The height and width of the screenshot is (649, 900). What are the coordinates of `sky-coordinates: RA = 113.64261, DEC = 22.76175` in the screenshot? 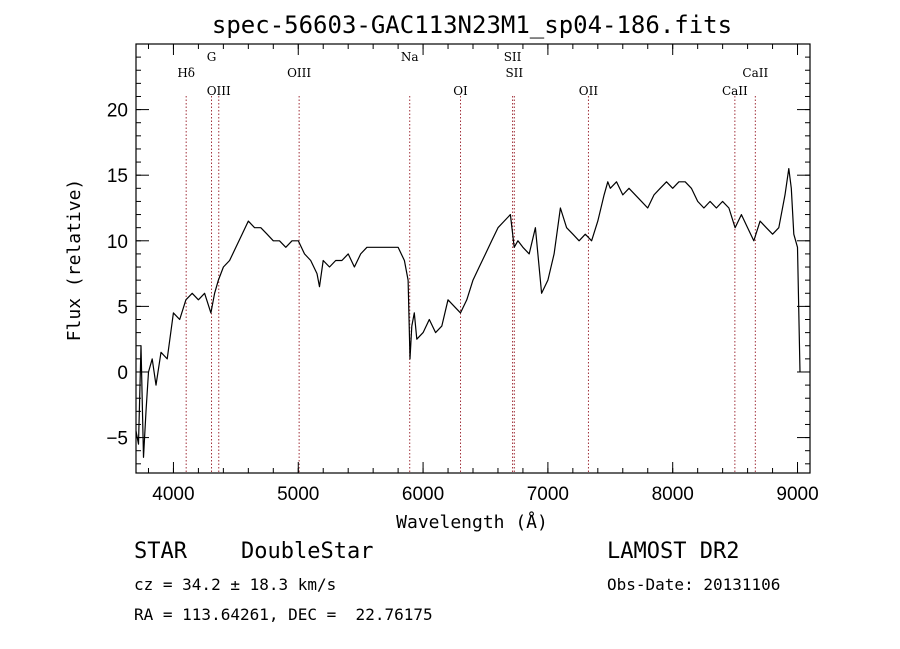 It's located at (283, 614).